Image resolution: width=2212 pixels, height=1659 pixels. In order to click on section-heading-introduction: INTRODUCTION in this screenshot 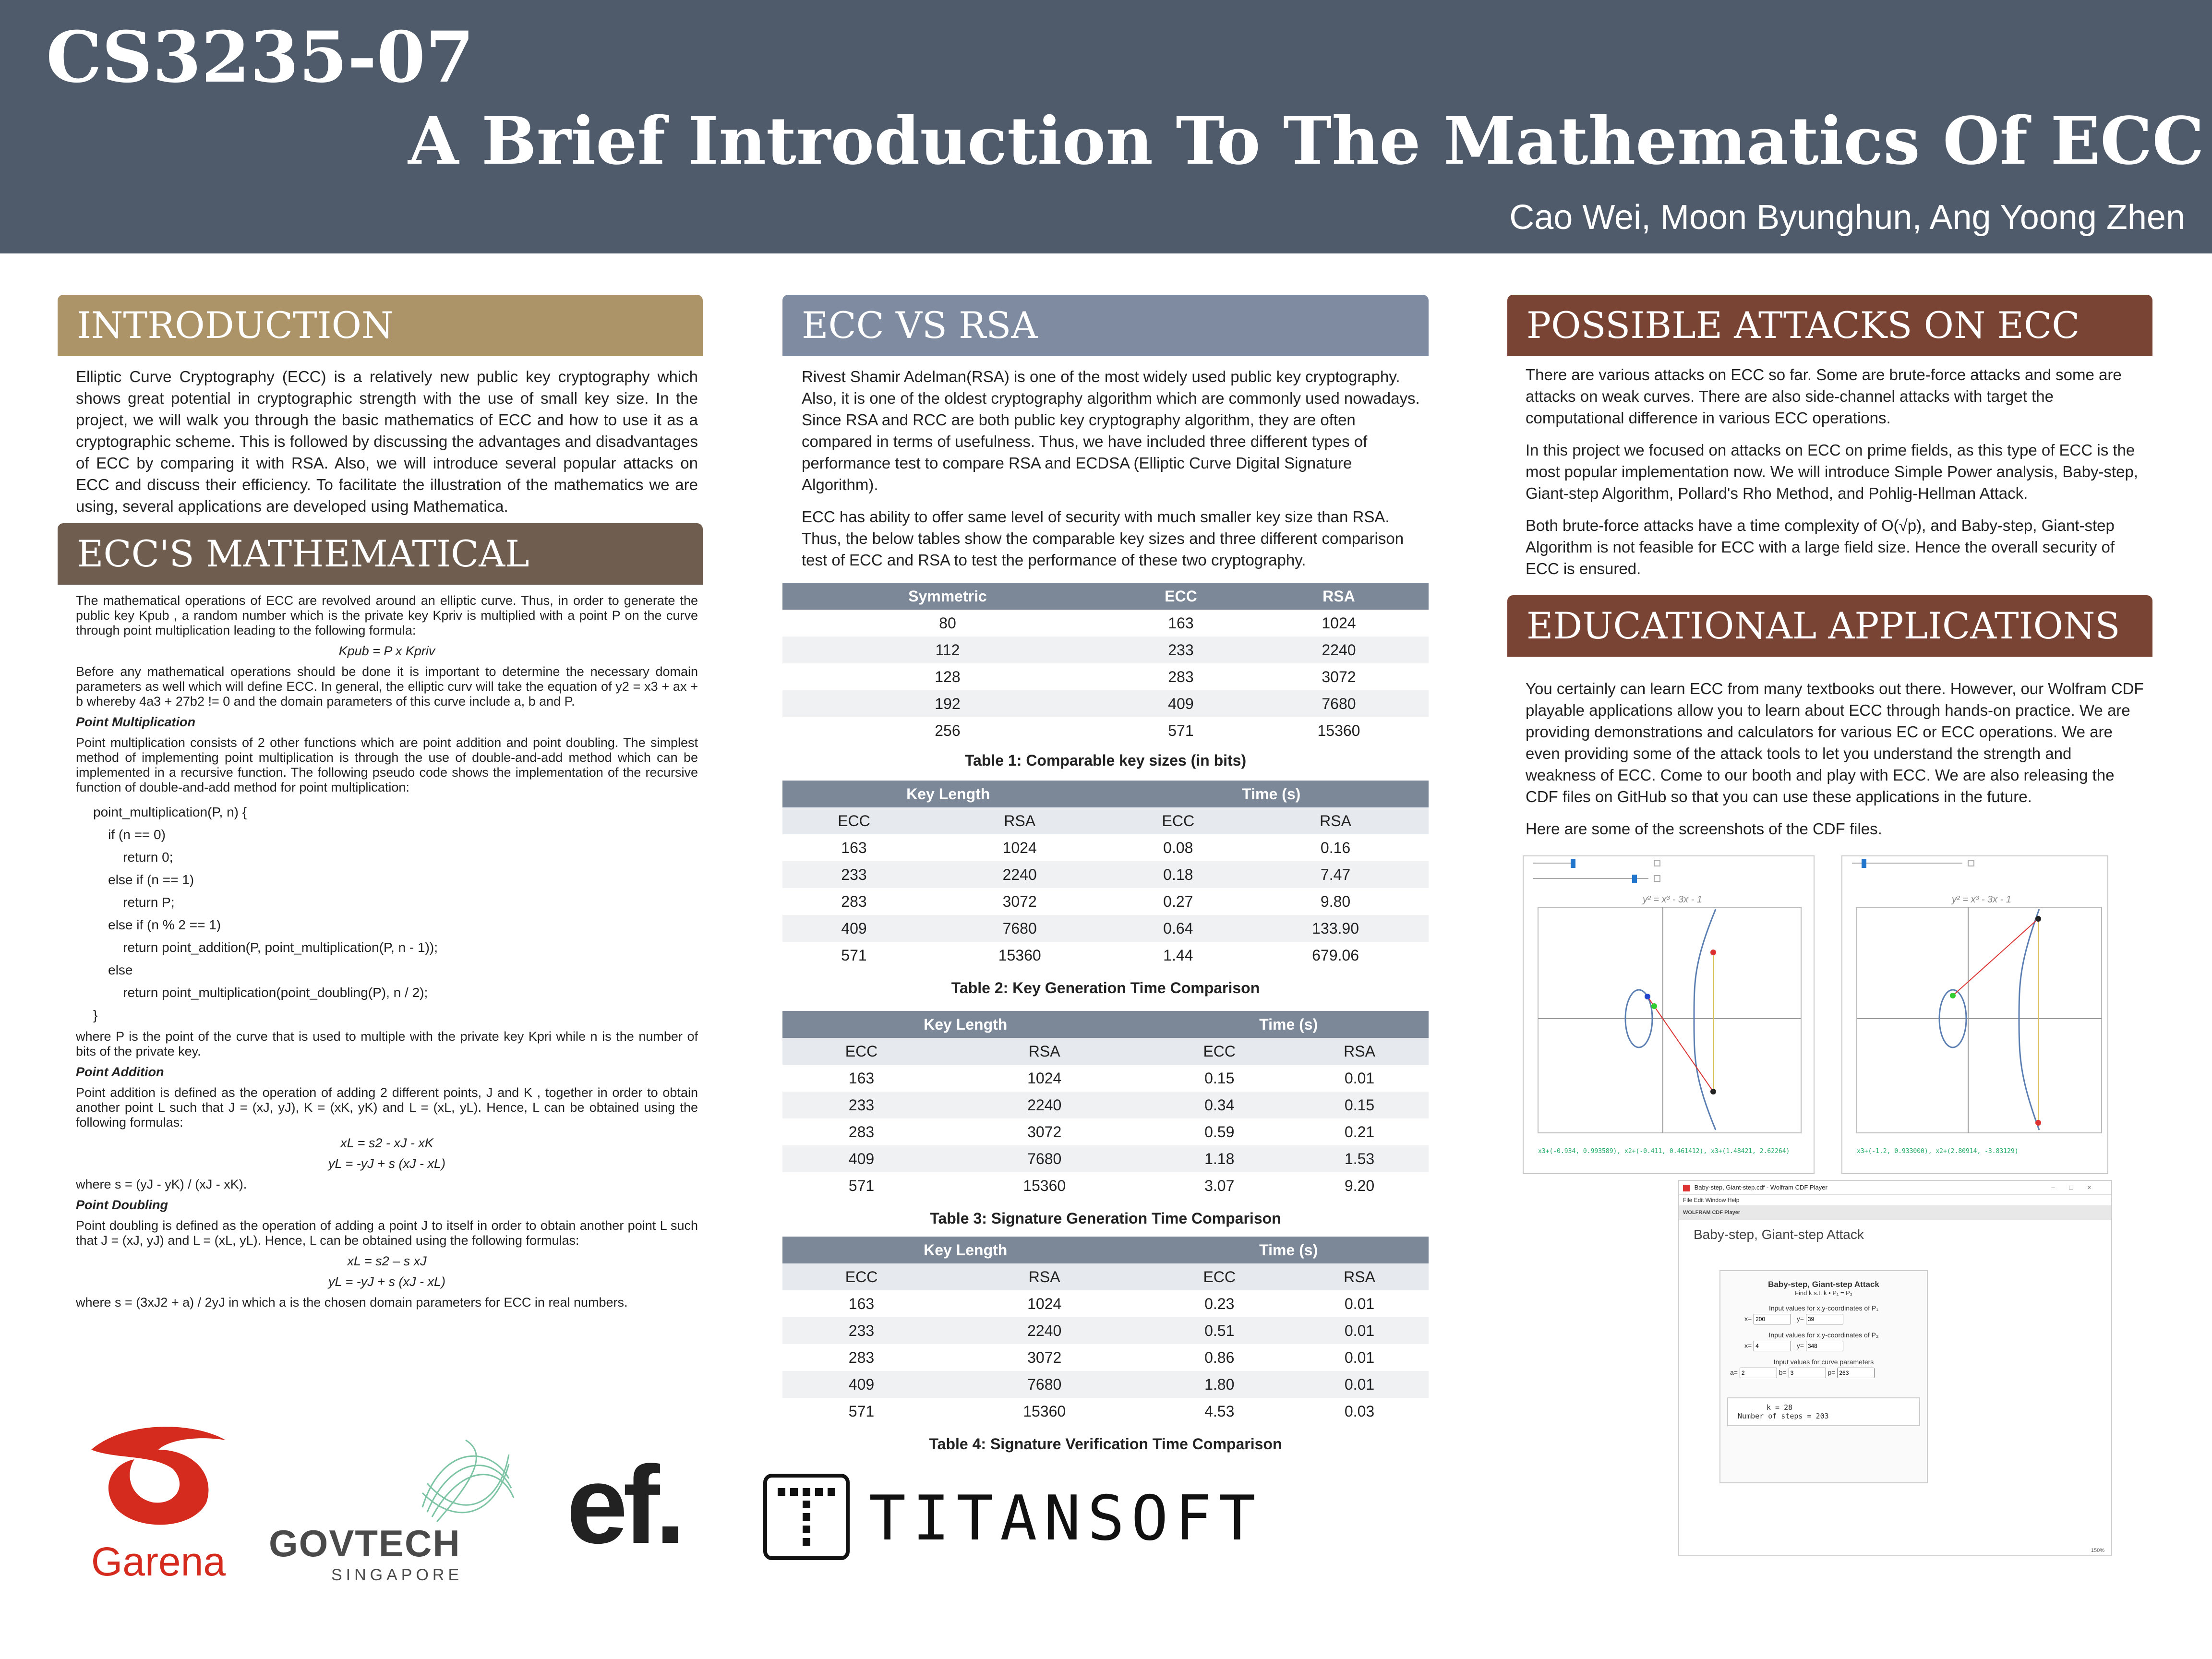, I will do `click(380, 326)`.